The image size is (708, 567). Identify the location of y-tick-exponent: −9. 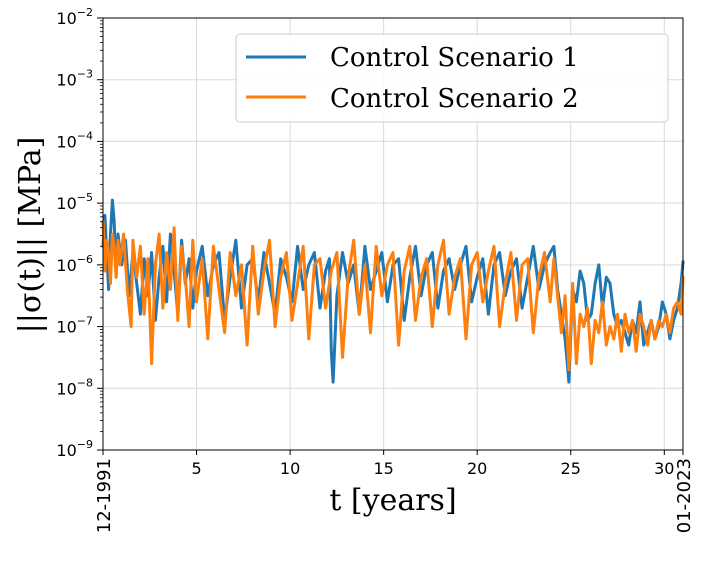
(85, 444).